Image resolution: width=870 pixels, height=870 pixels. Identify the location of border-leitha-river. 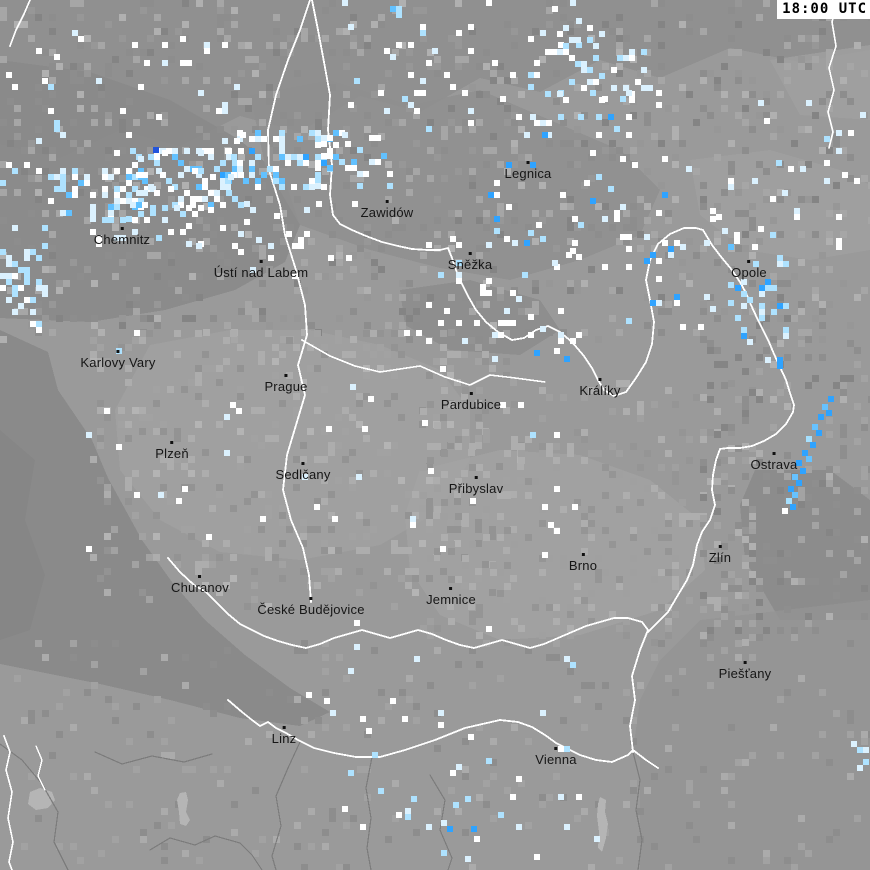
(637, 810).